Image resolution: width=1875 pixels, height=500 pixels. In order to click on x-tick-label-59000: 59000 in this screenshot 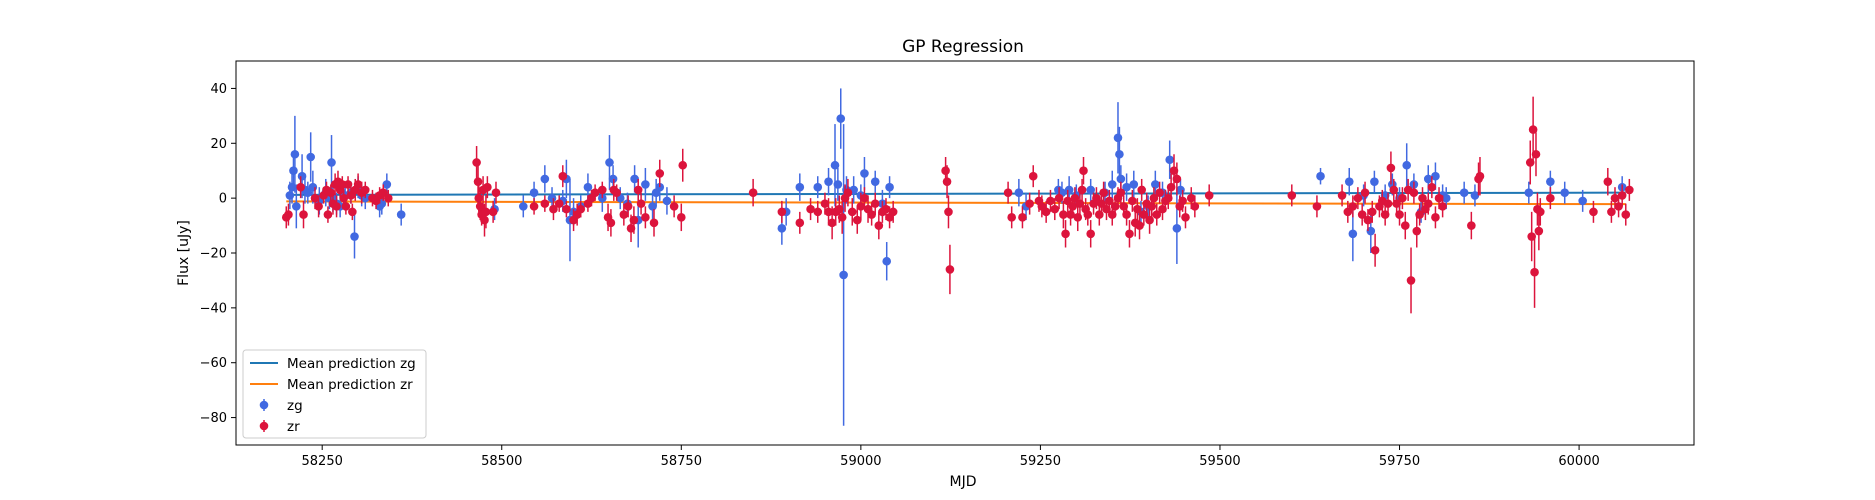, I will do `click(860, 461)`.